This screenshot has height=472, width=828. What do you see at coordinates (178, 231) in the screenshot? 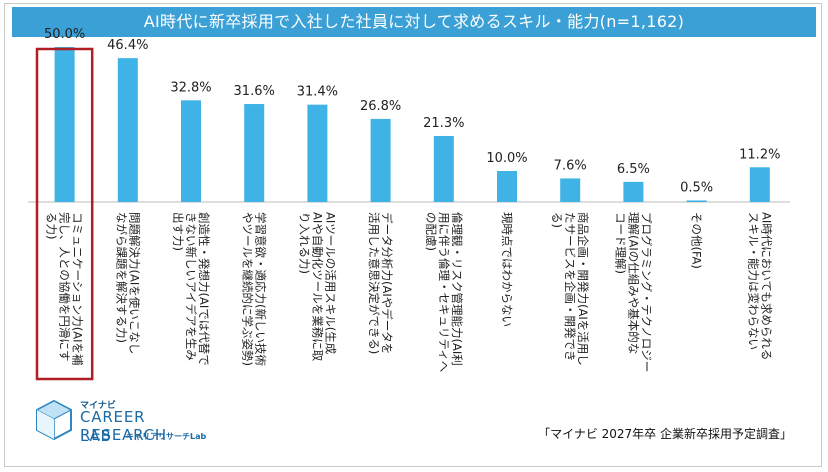
I see `category-label-3-line-3: 出す力)` at bounding box center [178, 231].